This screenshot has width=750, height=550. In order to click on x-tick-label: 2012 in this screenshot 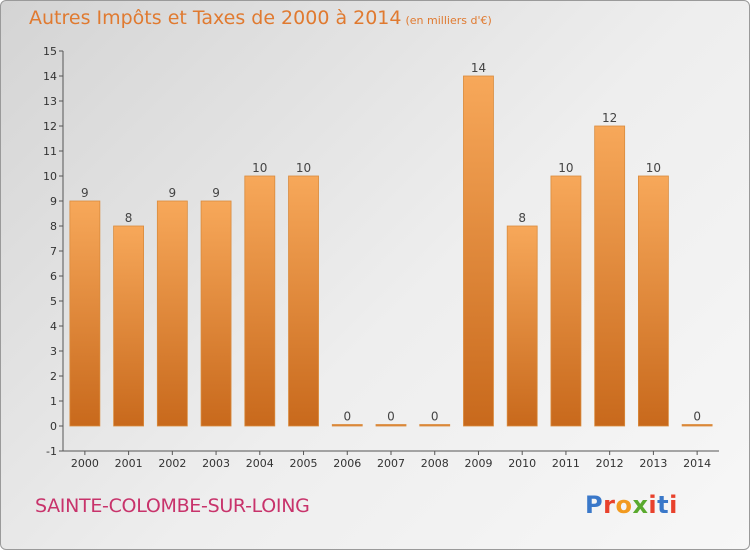, I will do `click(610, 463)`.